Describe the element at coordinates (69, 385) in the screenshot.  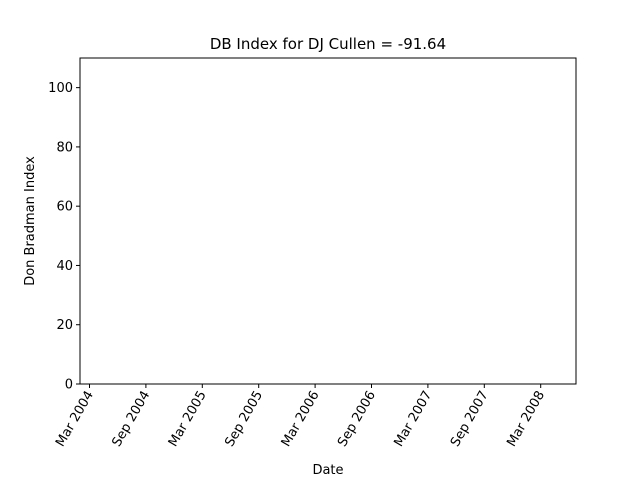
I see `y-tick-label: 0` at that location.